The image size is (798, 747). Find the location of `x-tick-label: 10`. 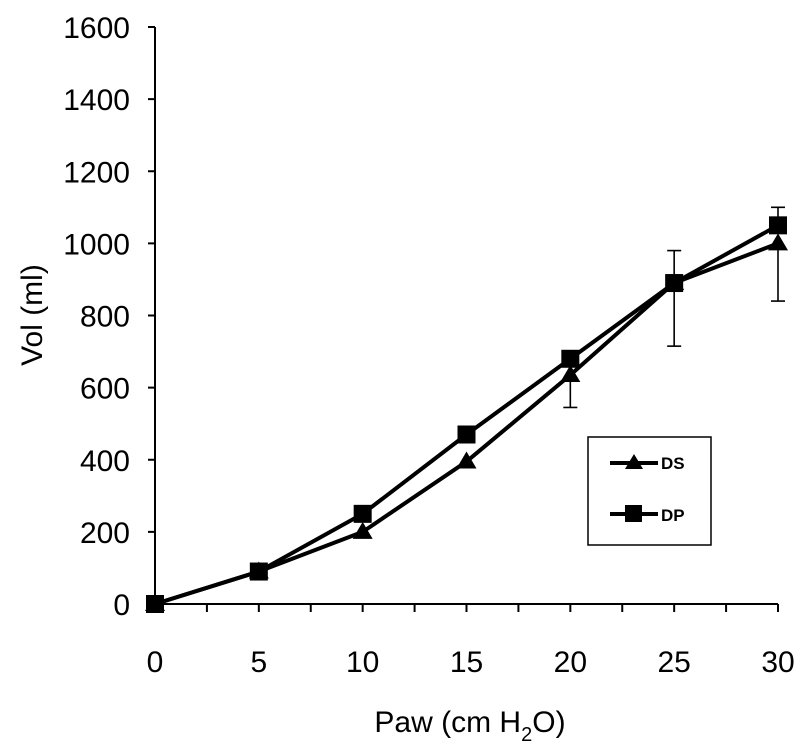

x-tick-label: 10 is located at coordinates (362, 662).